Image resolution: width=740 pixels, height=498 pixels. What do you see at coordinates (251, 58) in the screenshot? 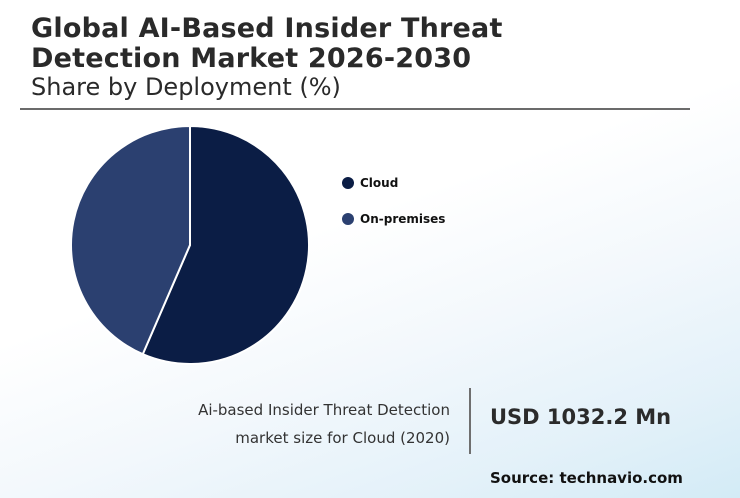
I see `title-line-2: Detection Market 2026-2030` at bounding box center [251, 58].